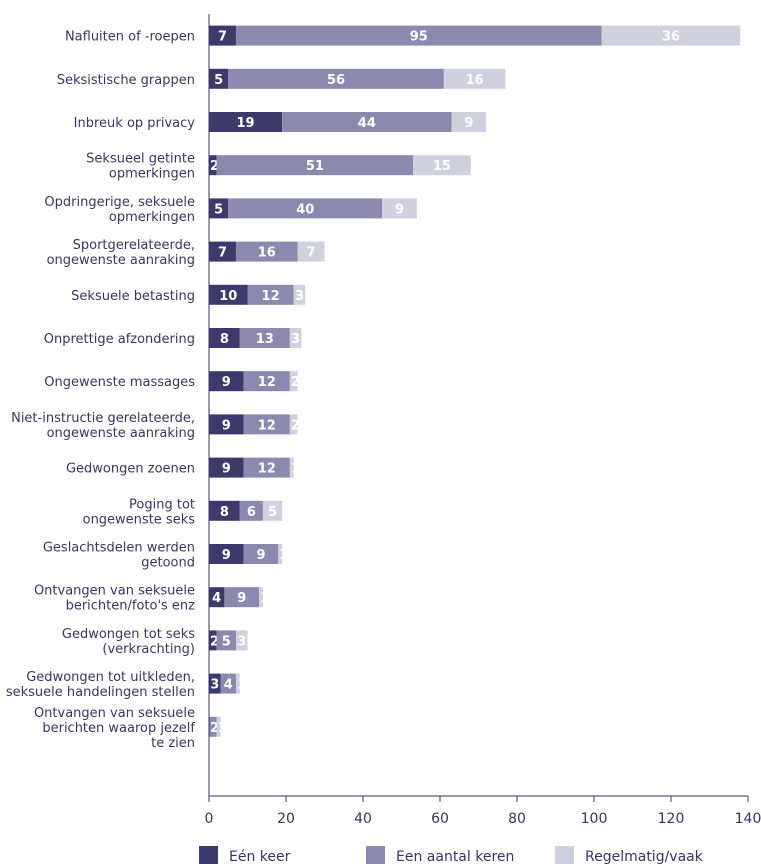 The width and height of the screenshot is (761, 864). What do you see at coordinates (110, 677) in the screenshot?
I see `category-label: Gedwongen tot uitkleden,` at bounding box center [110, 677].